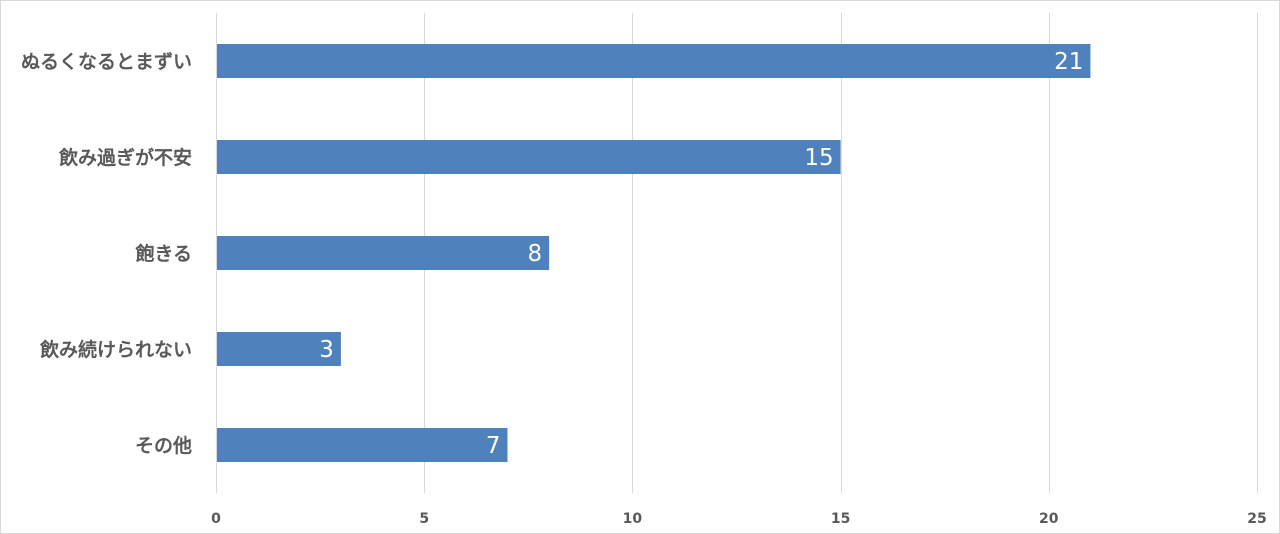  I want to click on category-label: 飲み続けられない, so click(115, 349).